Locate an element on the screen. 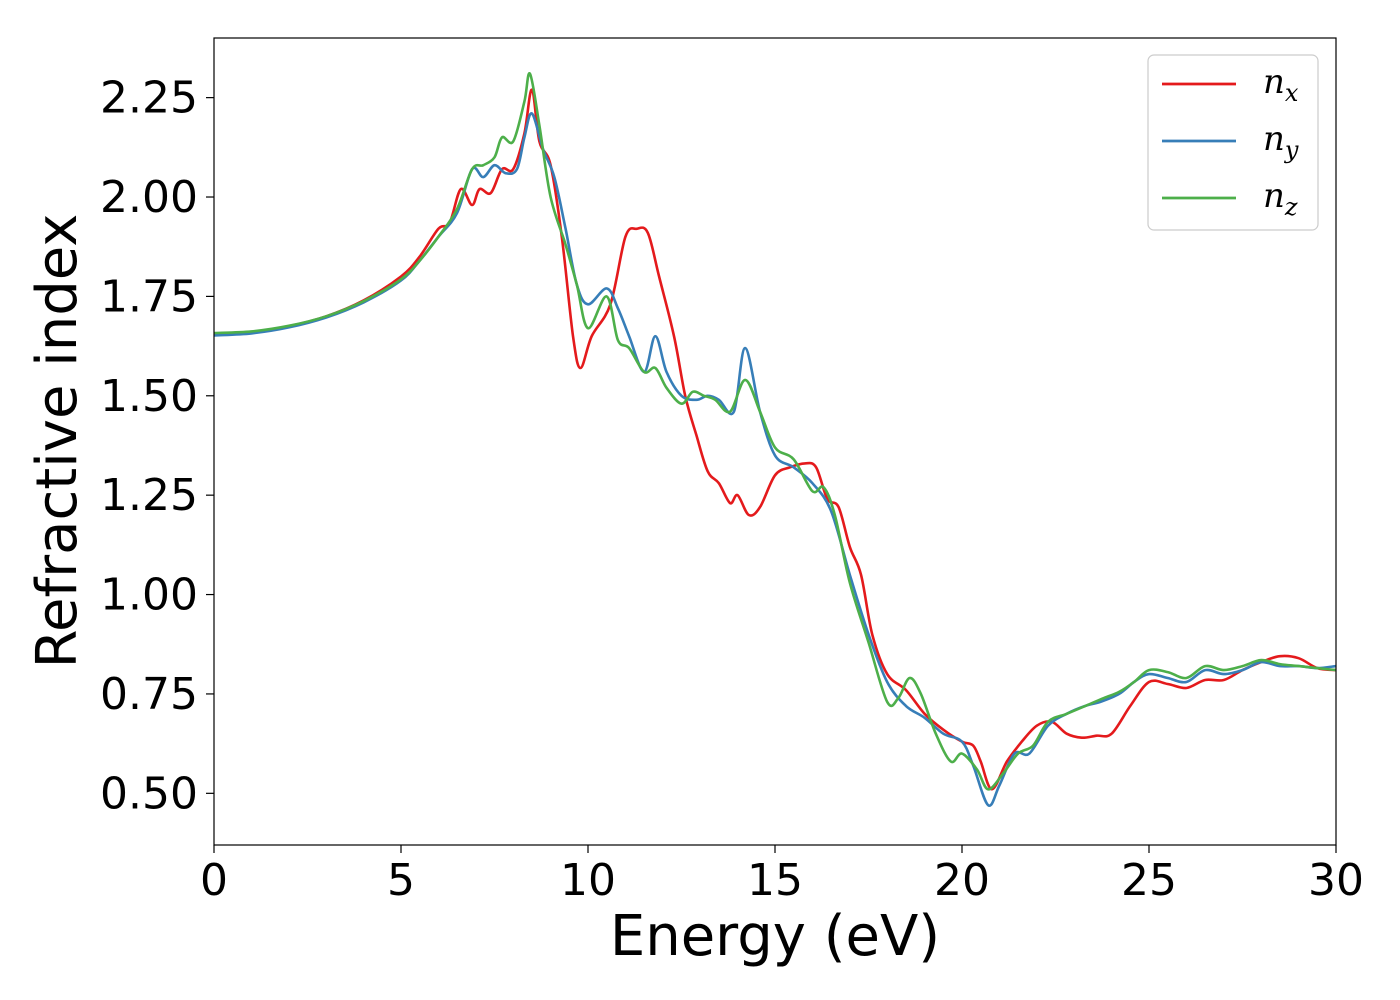 This screenshot has width=1400, height=1000. y-tick-label: 2.25 is located at coordinates (149, 98).